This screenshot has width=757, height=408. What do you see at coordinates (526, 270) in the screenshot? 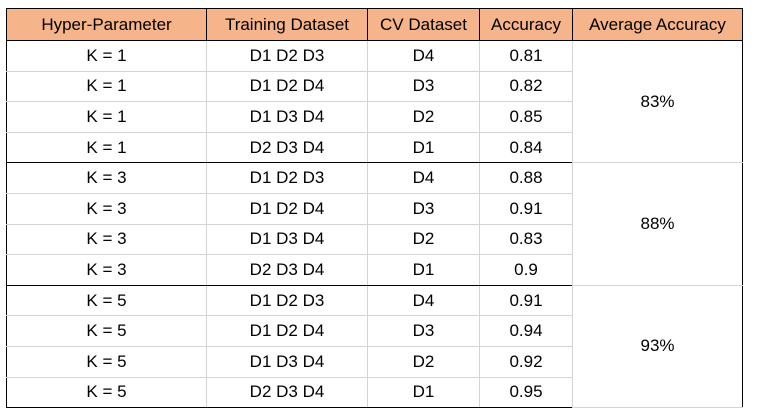
I see `accuracy-cell: 0.9` at bounding box center [526, 270].